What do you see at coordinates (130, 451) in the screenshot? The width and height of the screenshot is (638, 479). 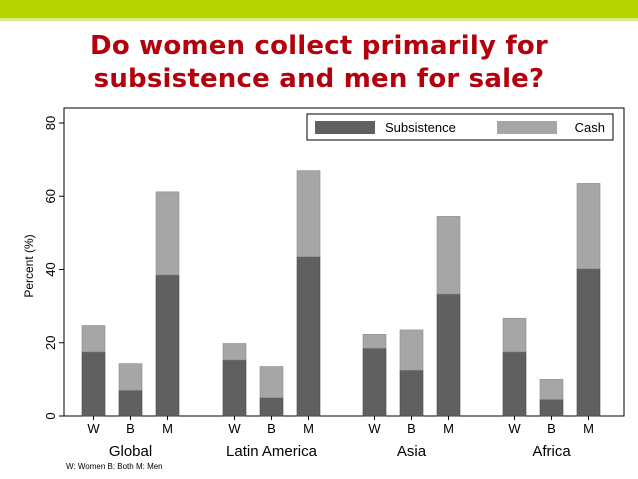 I see `group-label: Global` at bounding box center [130, 451].